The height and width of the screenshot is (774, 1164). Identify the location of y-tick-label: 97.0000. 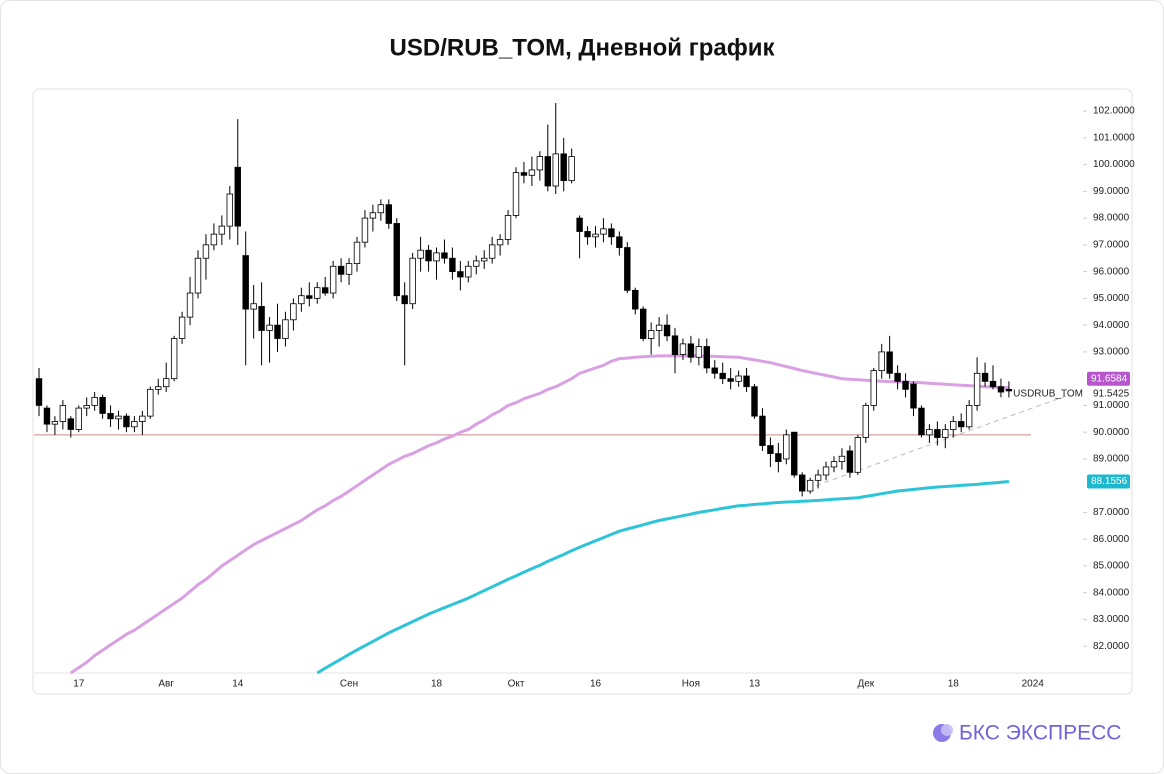
(1111, 245).